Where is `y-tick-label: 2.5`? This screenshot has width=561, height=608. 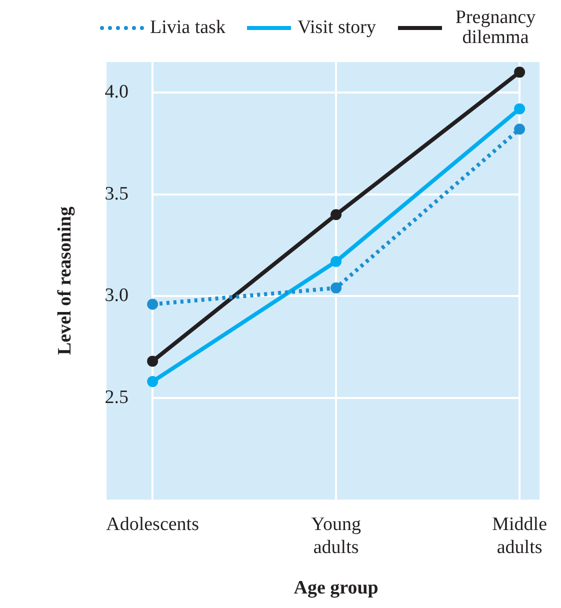
y-tick-label: 2.5 is located at coordinates (116, 397).